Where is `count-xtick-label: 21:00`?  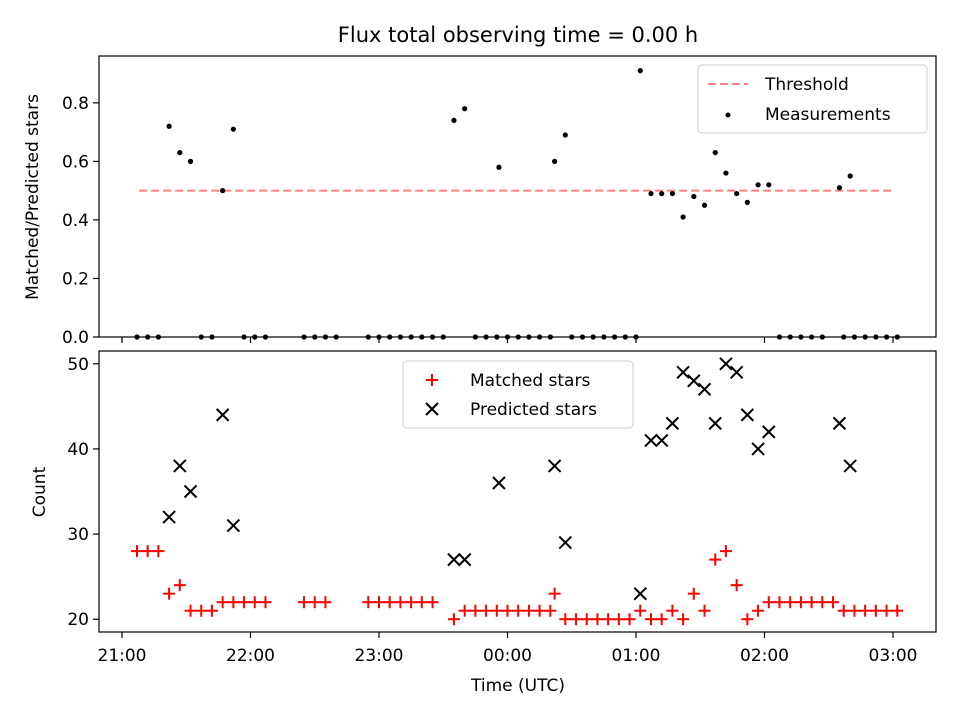 count-xtick-label: 21:00 is located at coordinates (122, 656).